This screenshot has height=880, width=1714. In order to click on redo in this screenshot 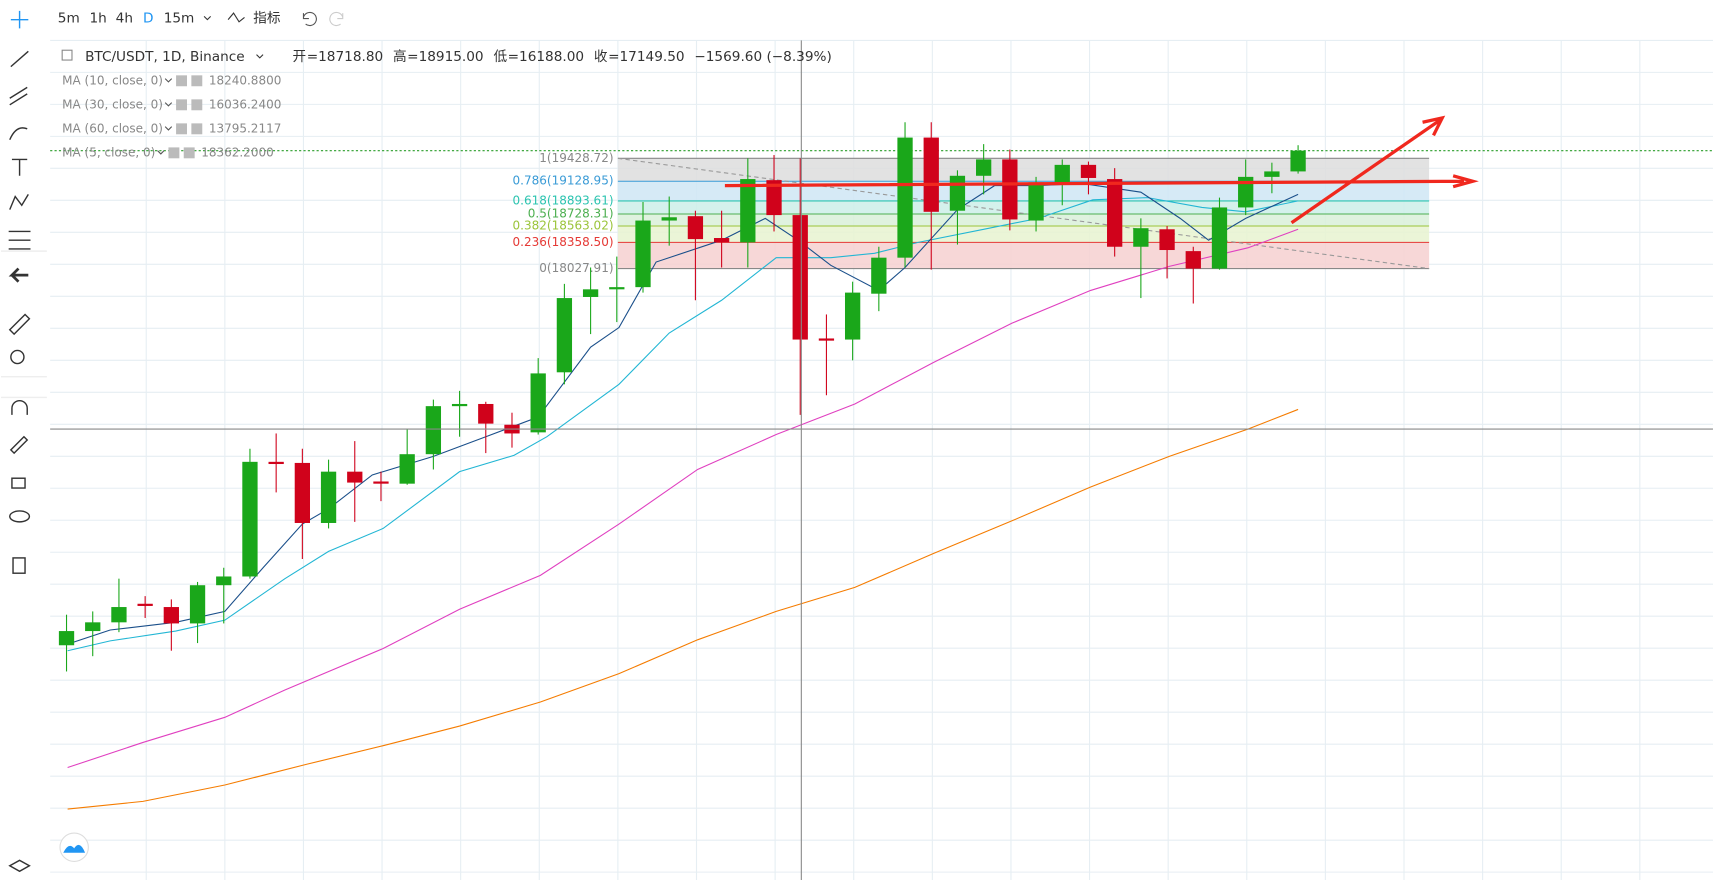, I will do `click(336, 19)`.